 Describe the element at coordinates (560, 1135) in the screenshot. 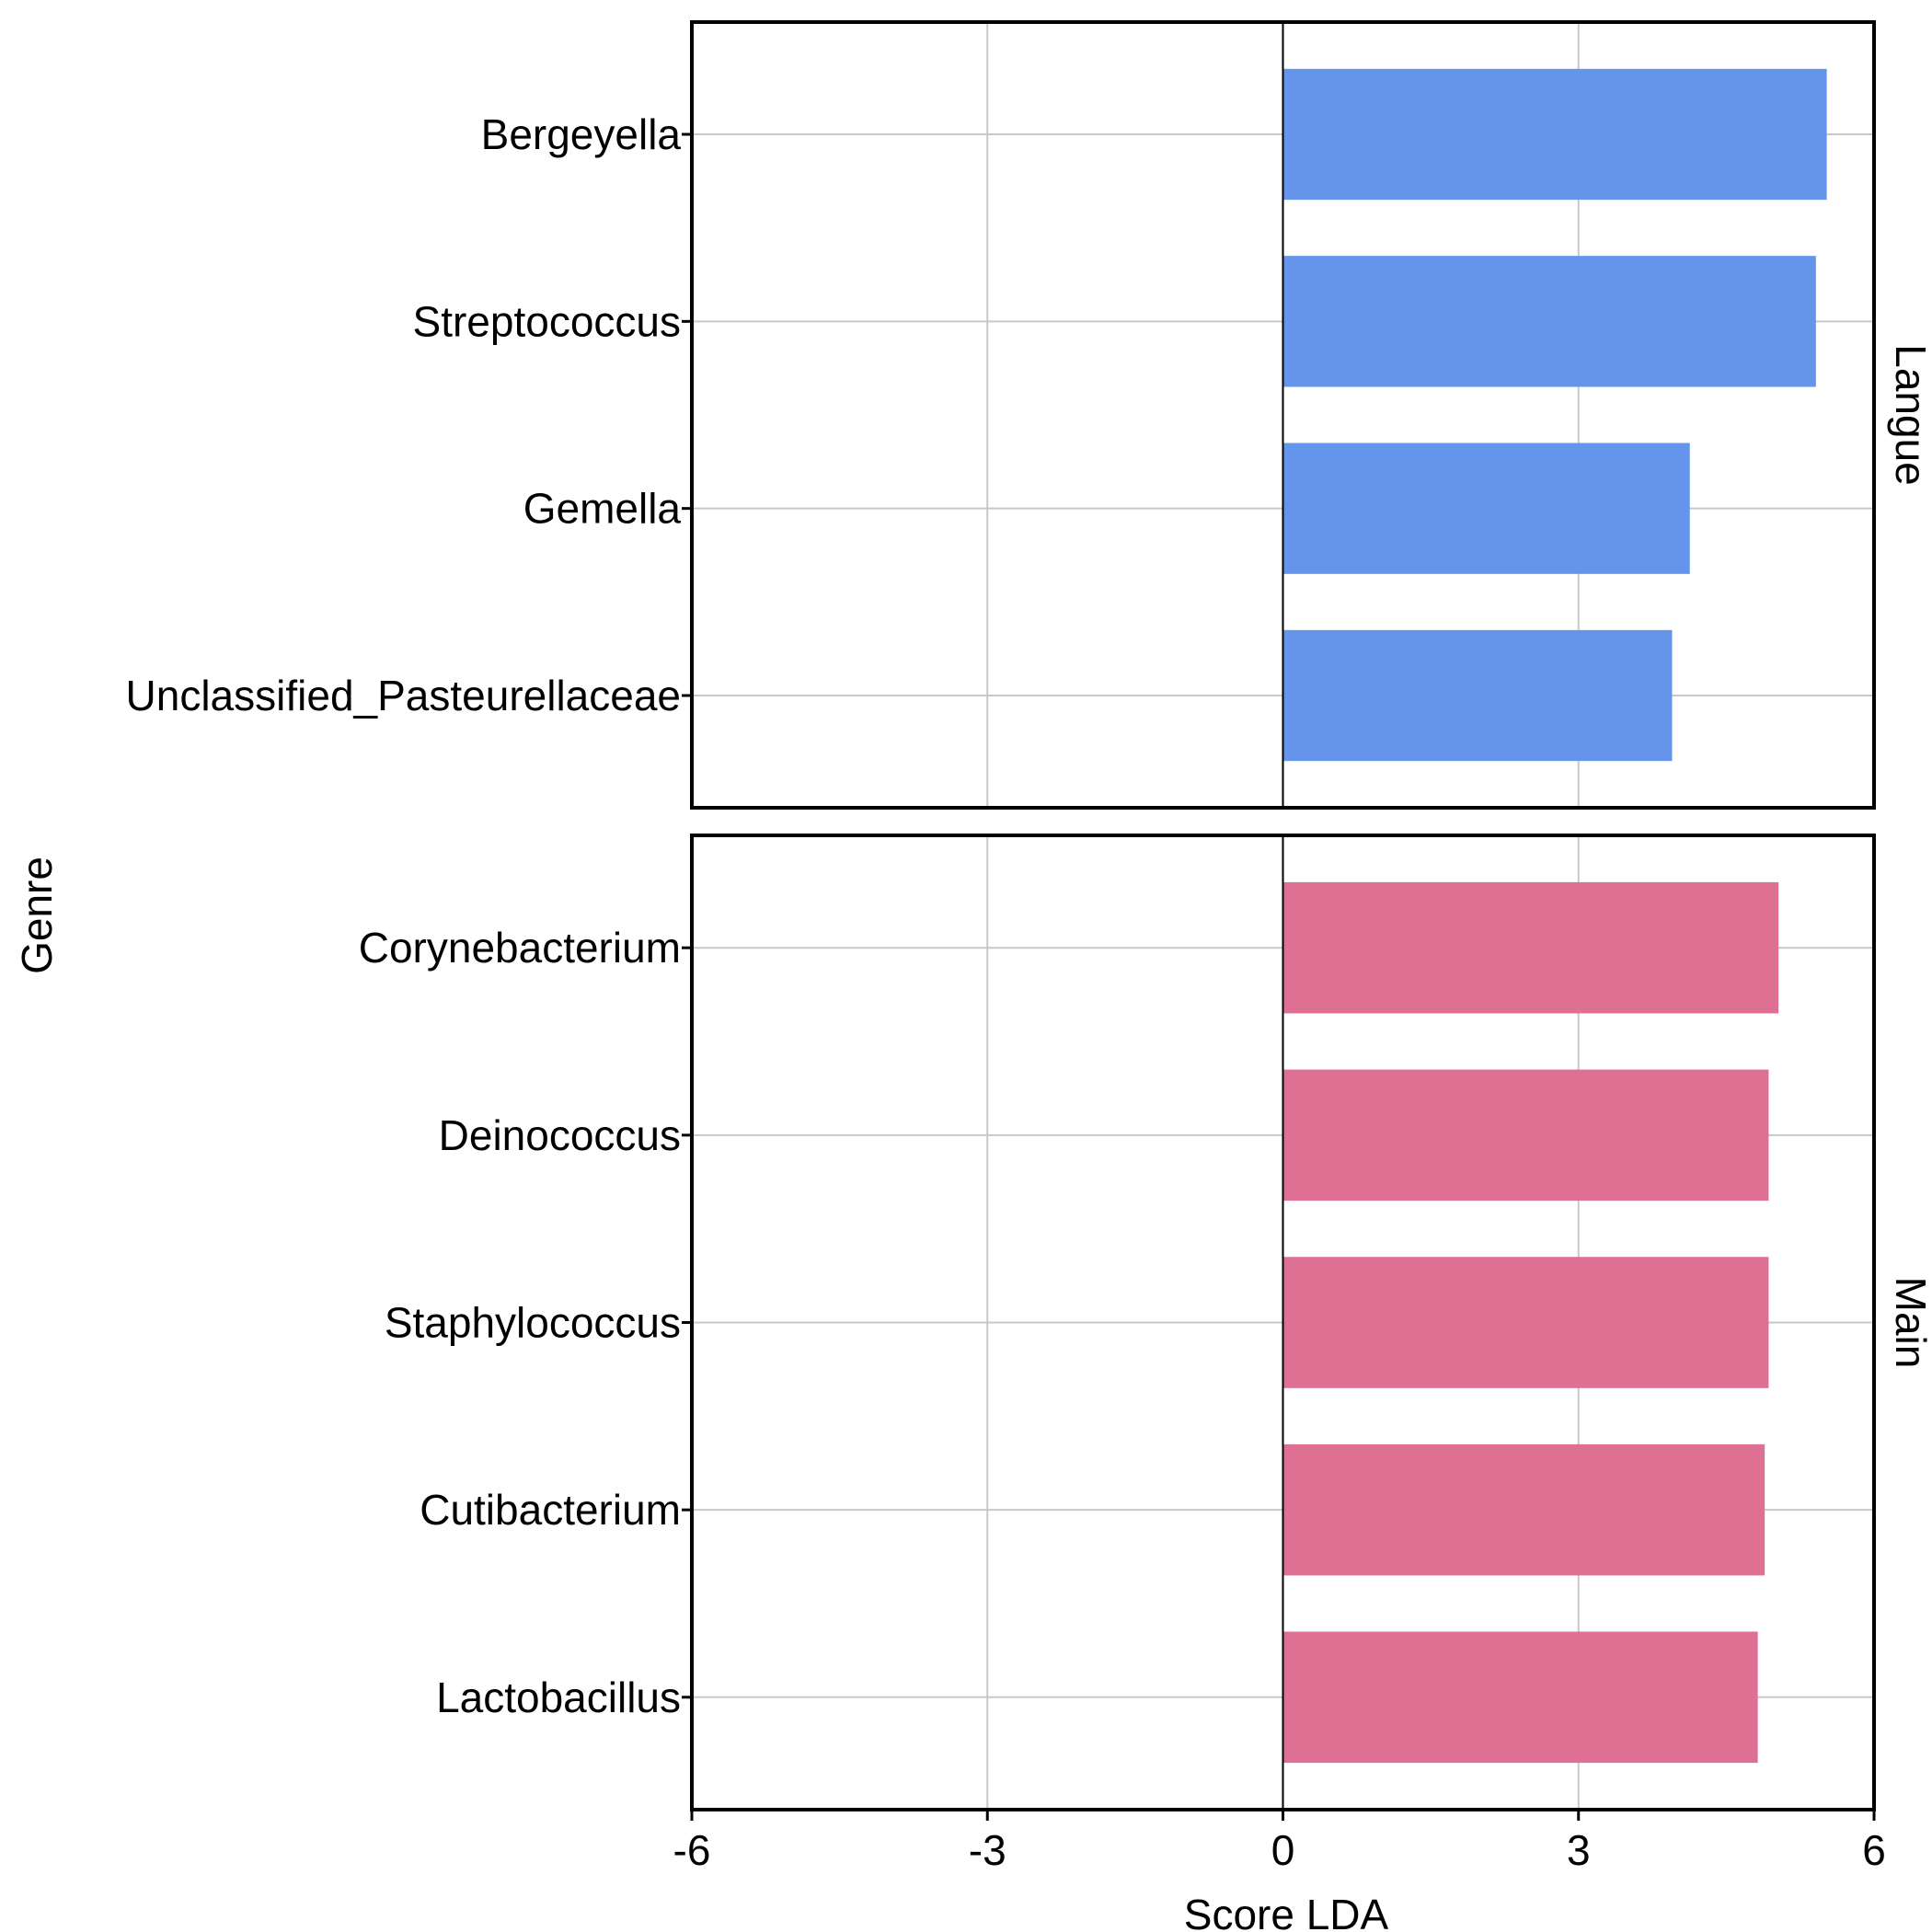

I see `category-label: Deinococcus` at that location.